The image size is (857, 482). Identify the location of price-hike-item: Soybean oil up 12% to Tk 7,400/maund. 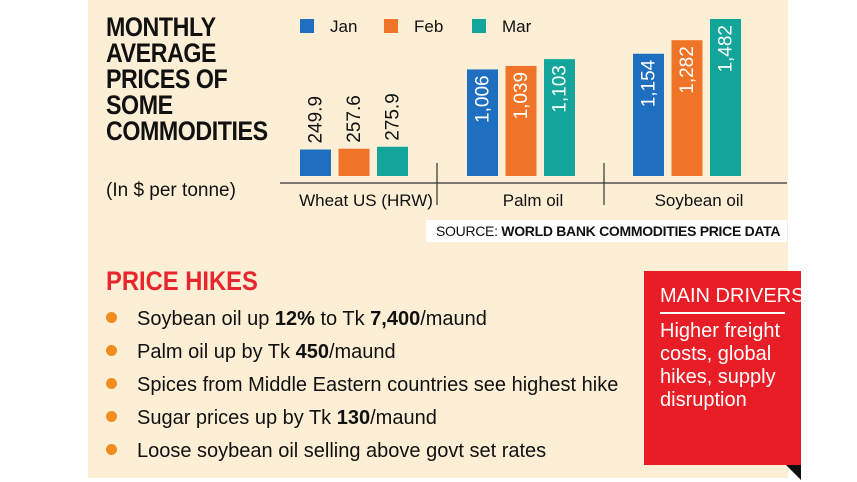
(296, 319).